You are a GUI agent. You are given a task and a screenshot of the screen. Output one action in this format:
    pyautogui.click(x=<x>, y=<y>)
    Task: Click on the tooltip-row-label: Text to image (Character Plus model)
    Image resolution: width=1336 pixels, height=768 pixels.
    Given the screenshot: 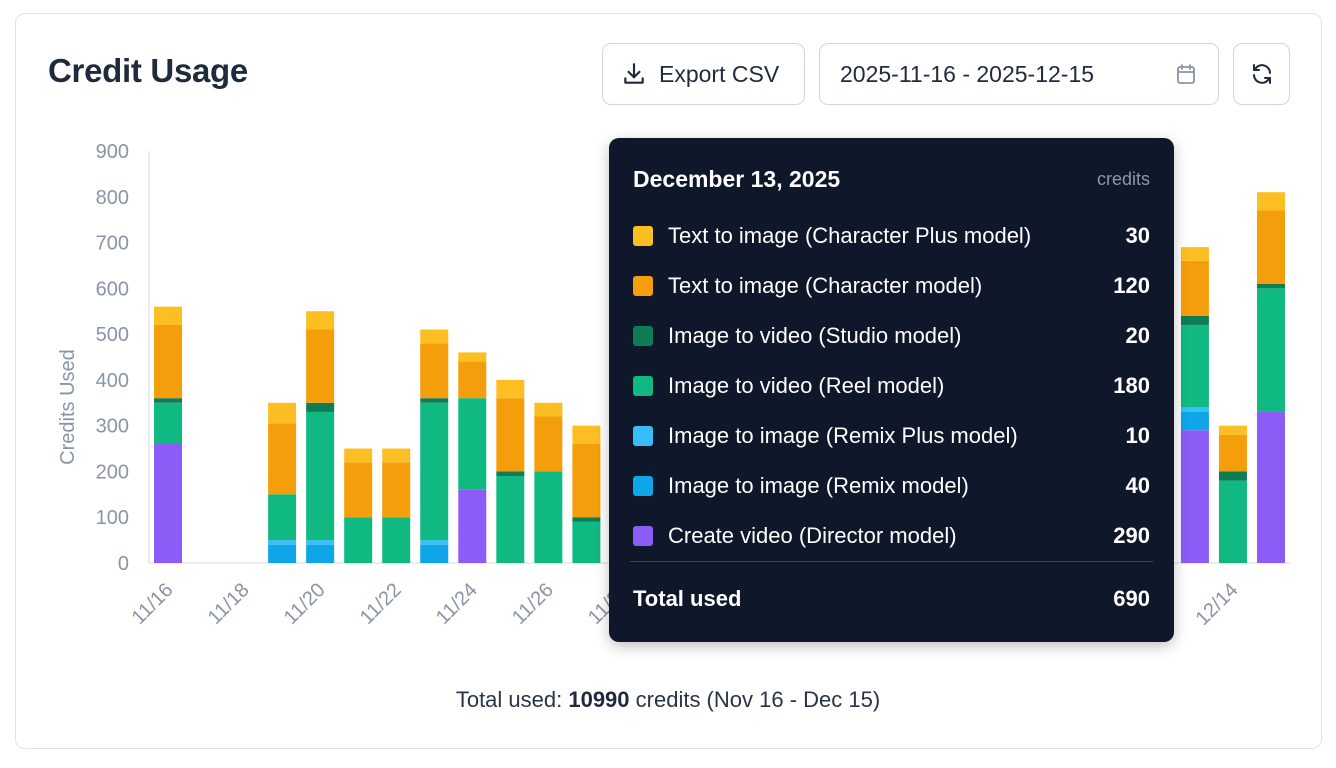 What is the action you would take?
    pyautogui.click(x=850, y=235)
    